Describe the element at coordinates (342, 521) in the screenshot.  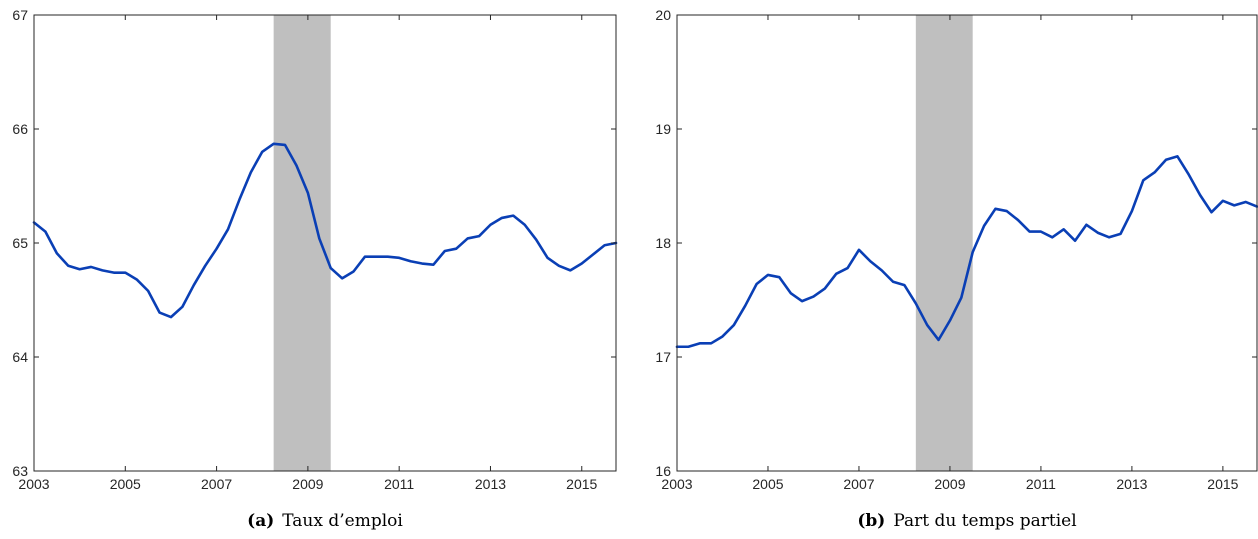
I see `caption-label: Taux d’emploi` at that location.